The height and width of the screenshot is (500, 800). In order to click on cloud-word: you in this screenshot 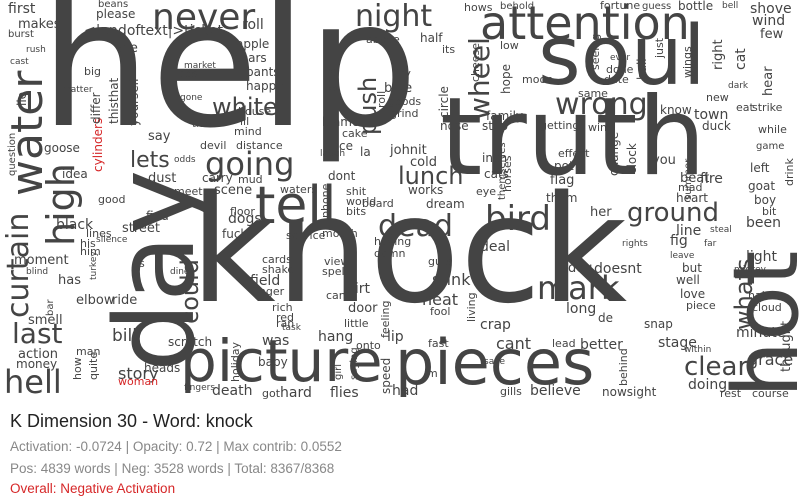, I will do `click(664, 160)`.